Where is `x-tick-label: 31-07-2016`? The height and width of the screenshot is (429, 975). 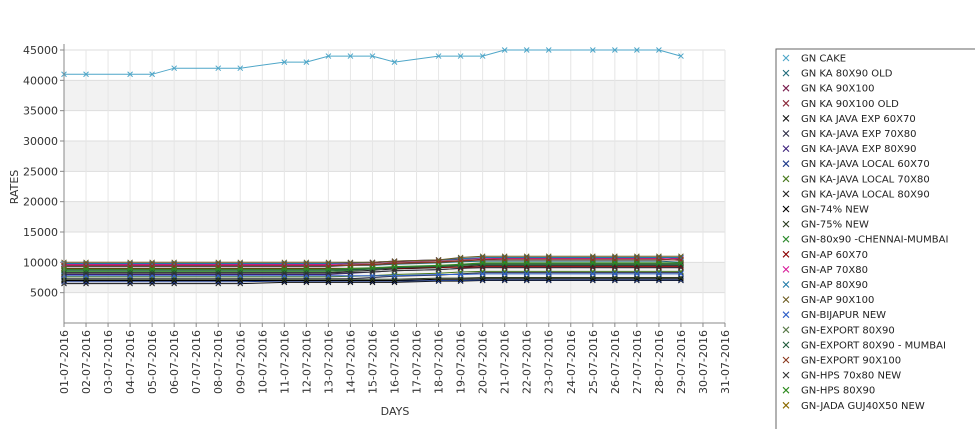
x-tick-label: 31-07-2016 is located at coordinates (725, 362).